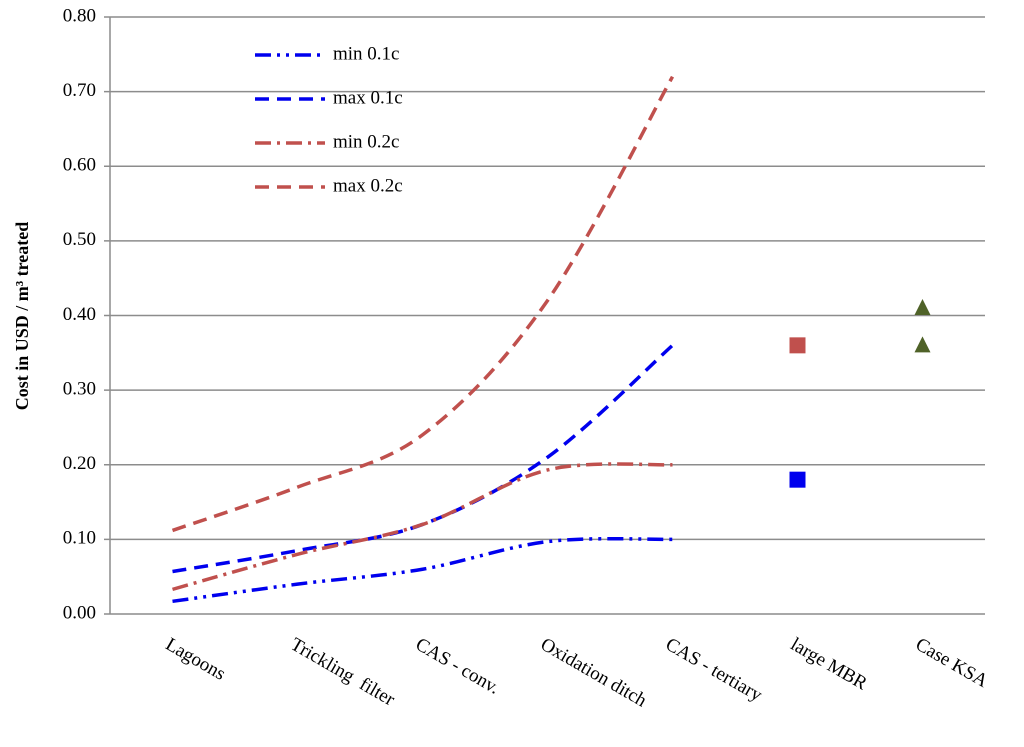  What do you see at coordinates (366, 141) in the screenshot?
I see `legend-label: min 0.2c` at bounding box center [366, 141].